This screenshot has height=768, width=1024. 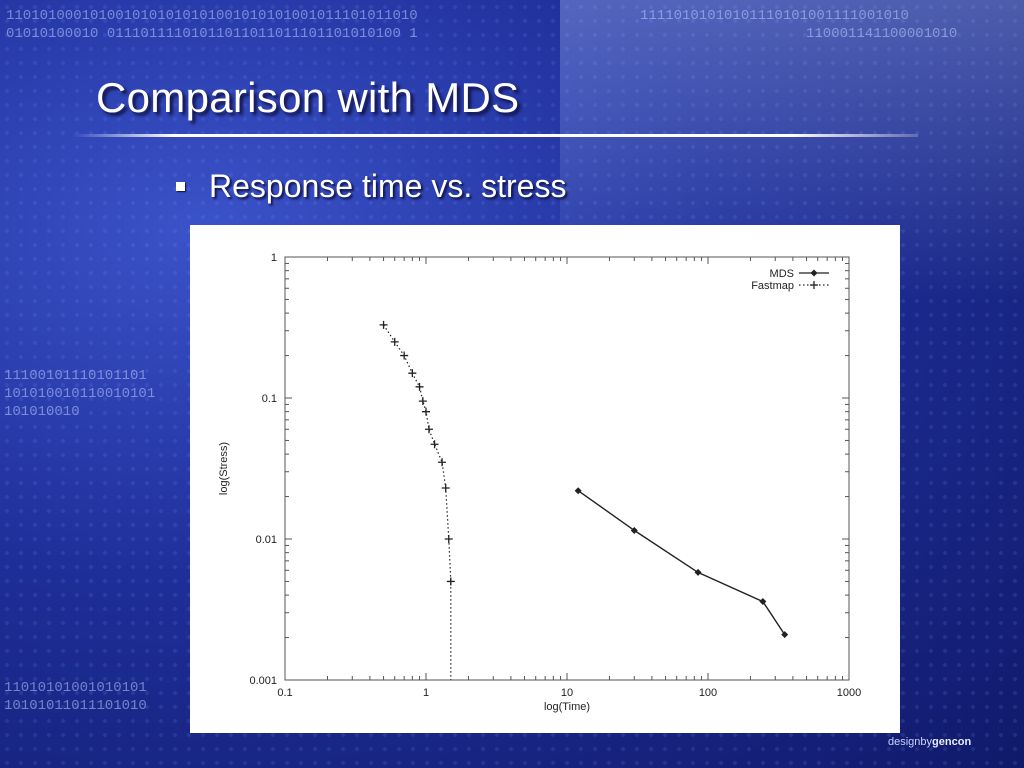 What do you see at coordinates (849, 693) in the screenshot?
I see `x-tick-label: 1000` at bounding box center [849, 693].